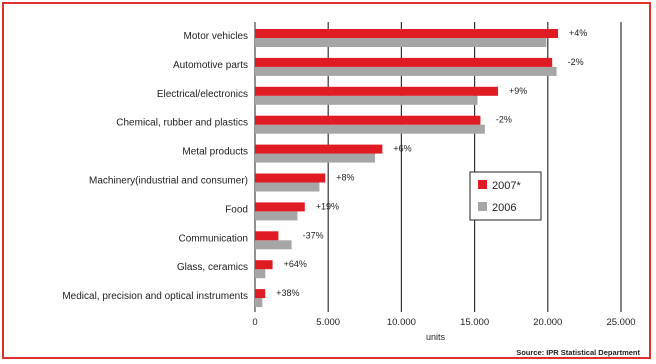 The width and height of the screenshot is (656, 364). What do you see at coordinates (212, 267) in the screenshot?
I see `category-label: Glass, ceramics` at bounding box center [212, 267].